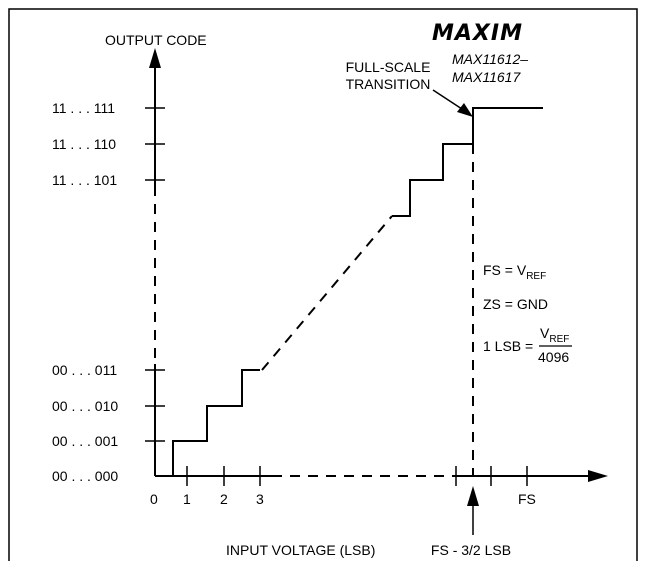 Image resolution: width=647 pixels, height=566 pixels. What do you see at coordinates (598, 476) in the screenshot?
I see `x-axis-arrowhead` at bounding box center [598, 476].